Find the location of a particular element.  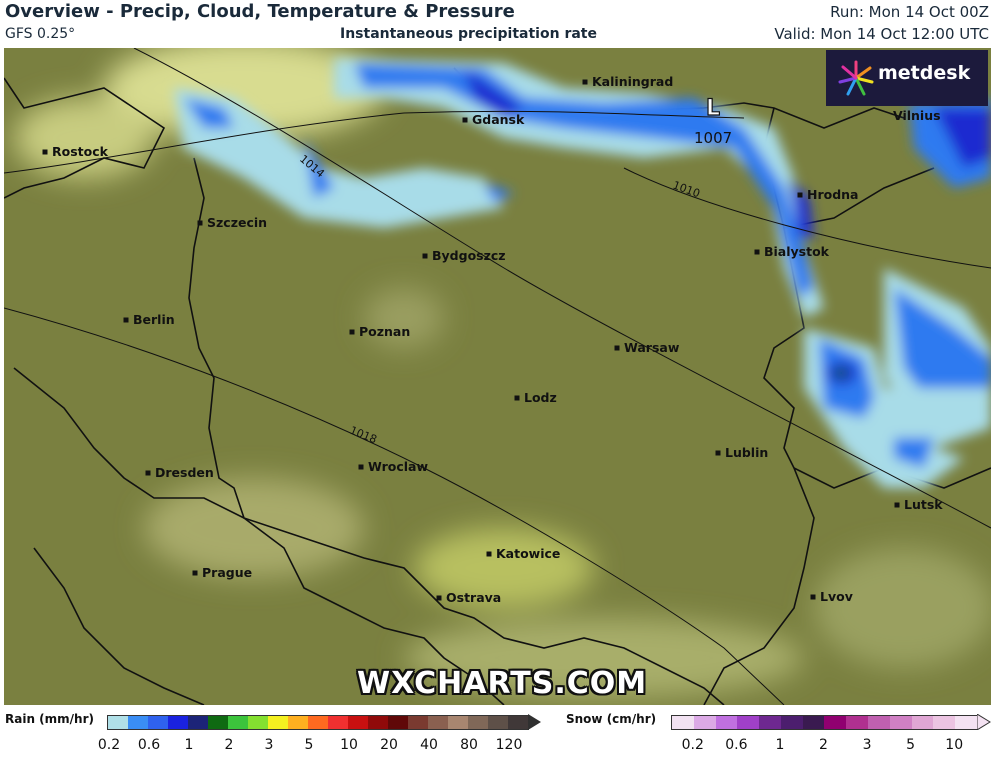

valid-time: Valid: Mon 14 Oct 12:00 UTC is located at coordinates (881, 34).